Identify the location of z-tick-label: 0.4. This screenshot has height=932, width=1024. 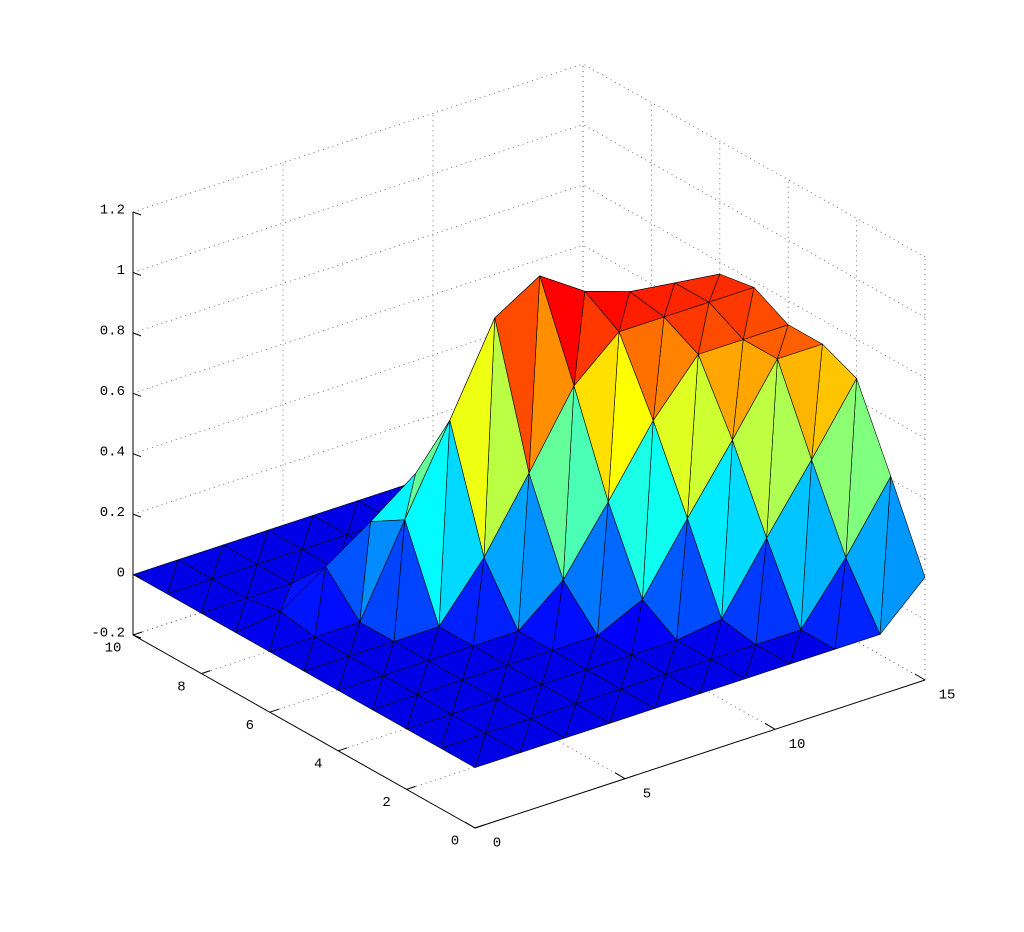
(112, 452).